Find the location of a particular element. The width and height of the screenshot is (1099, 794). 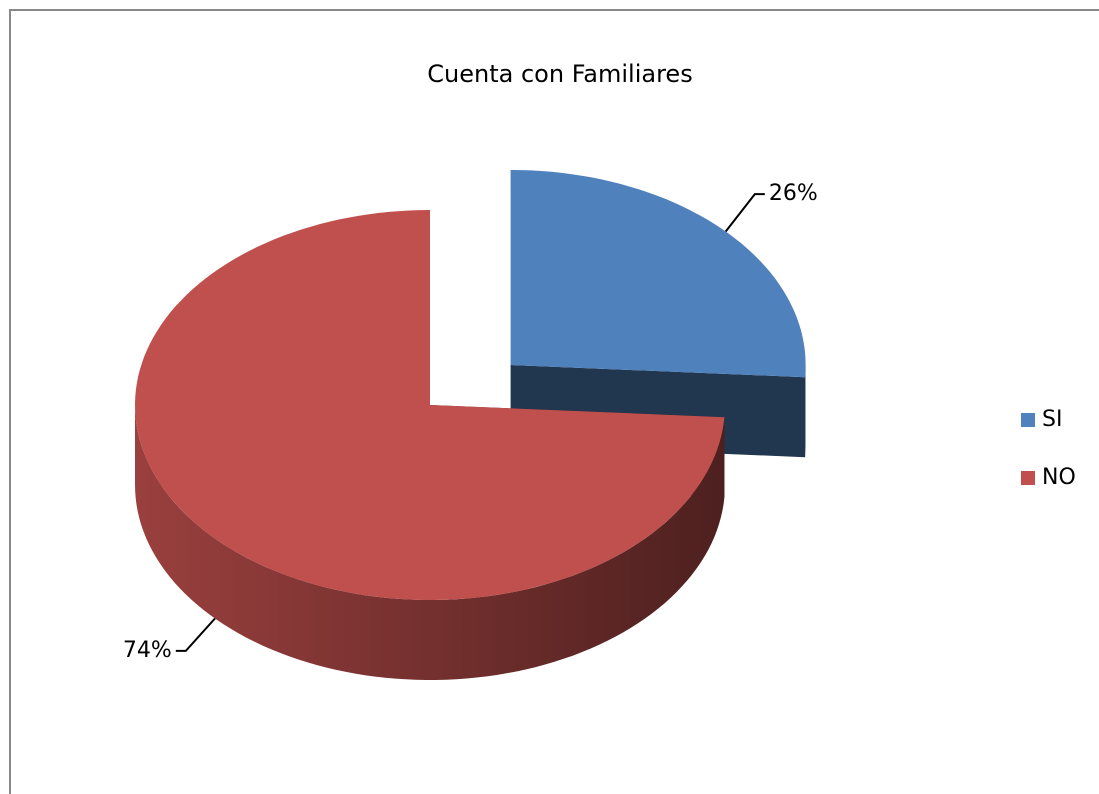

data-label: 74% is located at coordinates (147, 650).